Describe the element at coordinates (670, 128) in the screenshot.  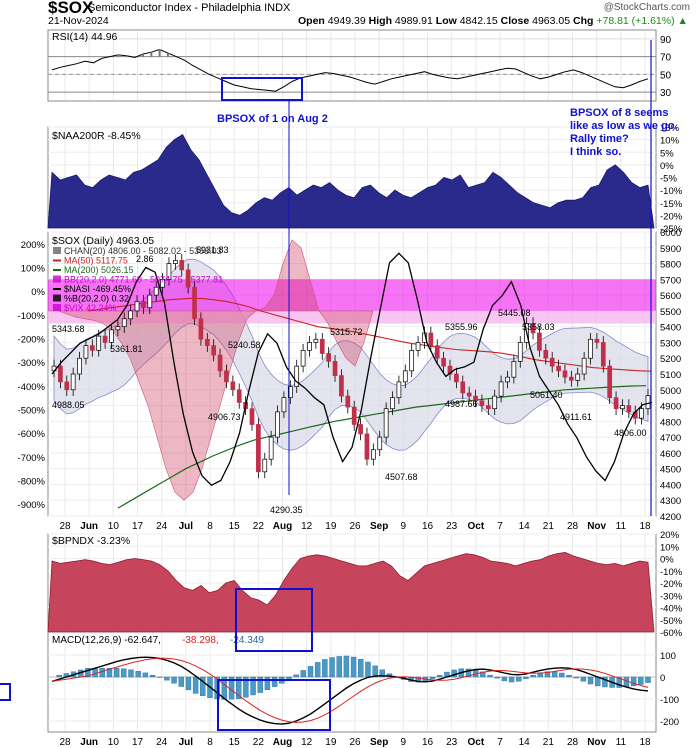
I see `naa-tick-label: 15%` at that location.